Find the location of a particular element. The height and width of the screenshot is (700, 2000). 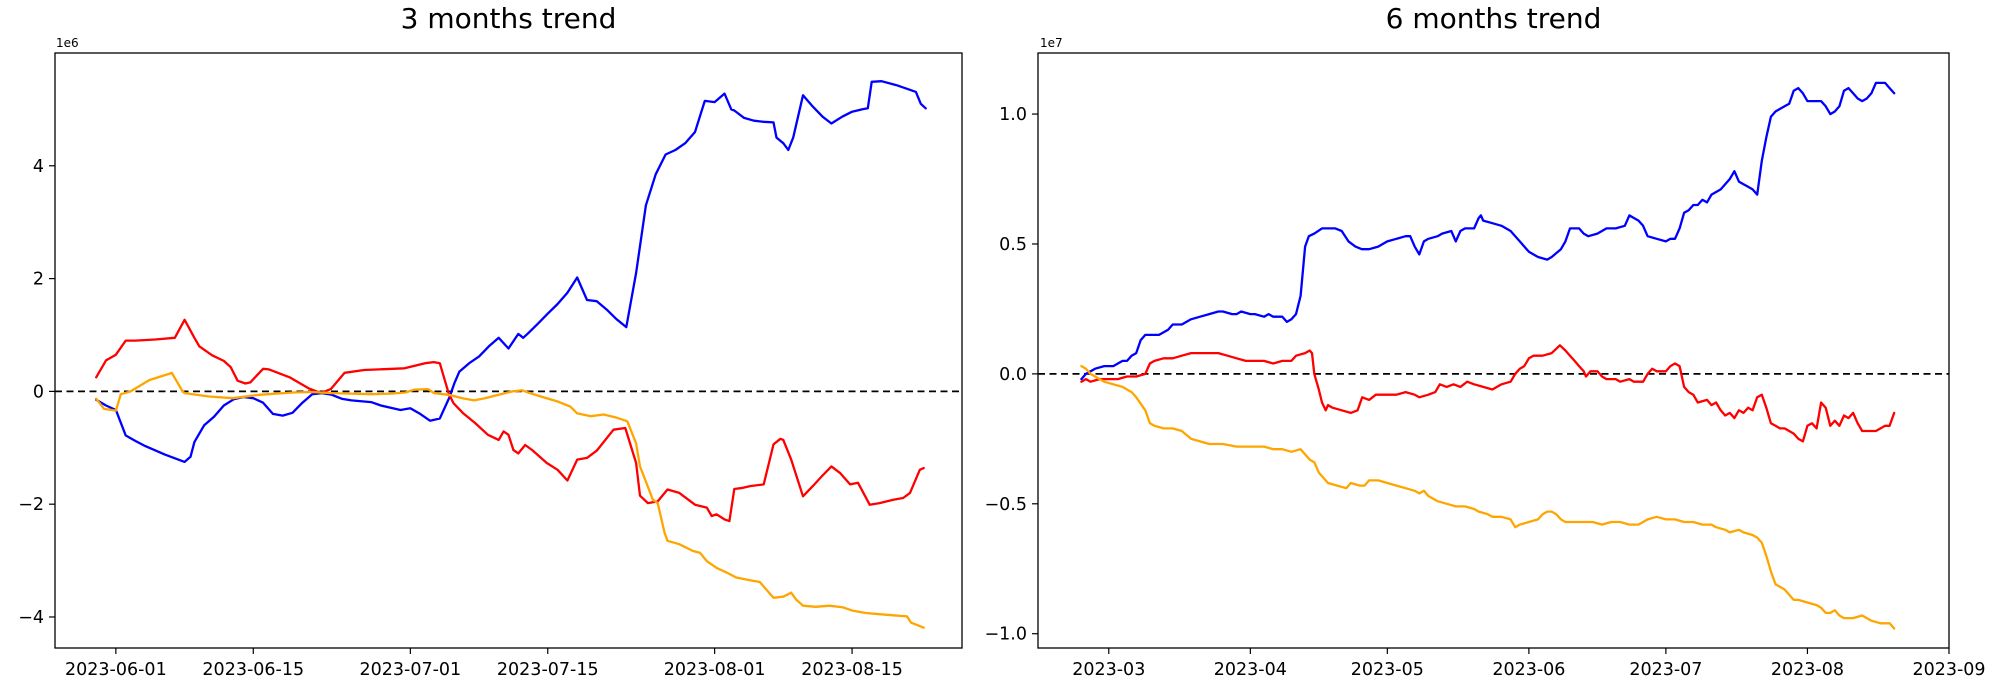

y-tick-label: 1.0 is located at coordinates (1013, 115).